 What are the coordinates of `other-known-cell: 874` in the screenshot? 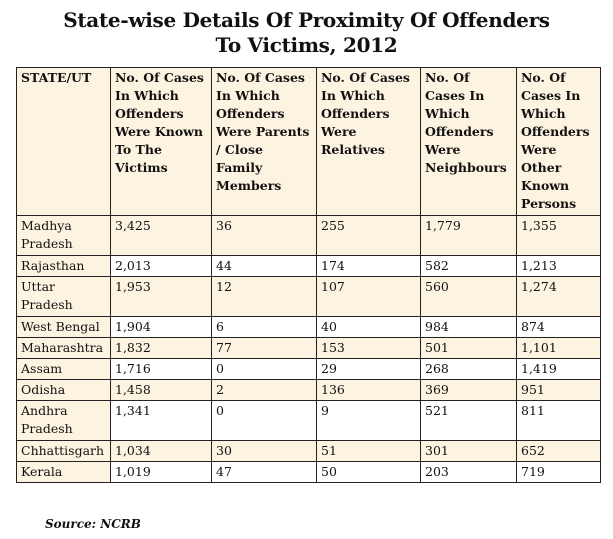 It's located at (558, 327).